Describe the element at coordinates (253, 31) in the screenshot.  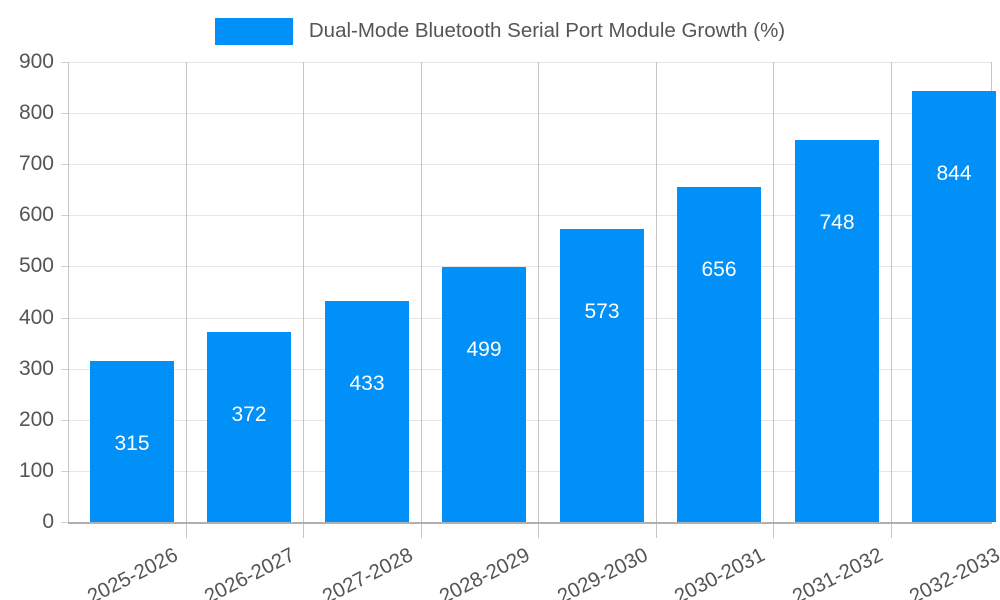
I see `legend-color-swatch` at that location.